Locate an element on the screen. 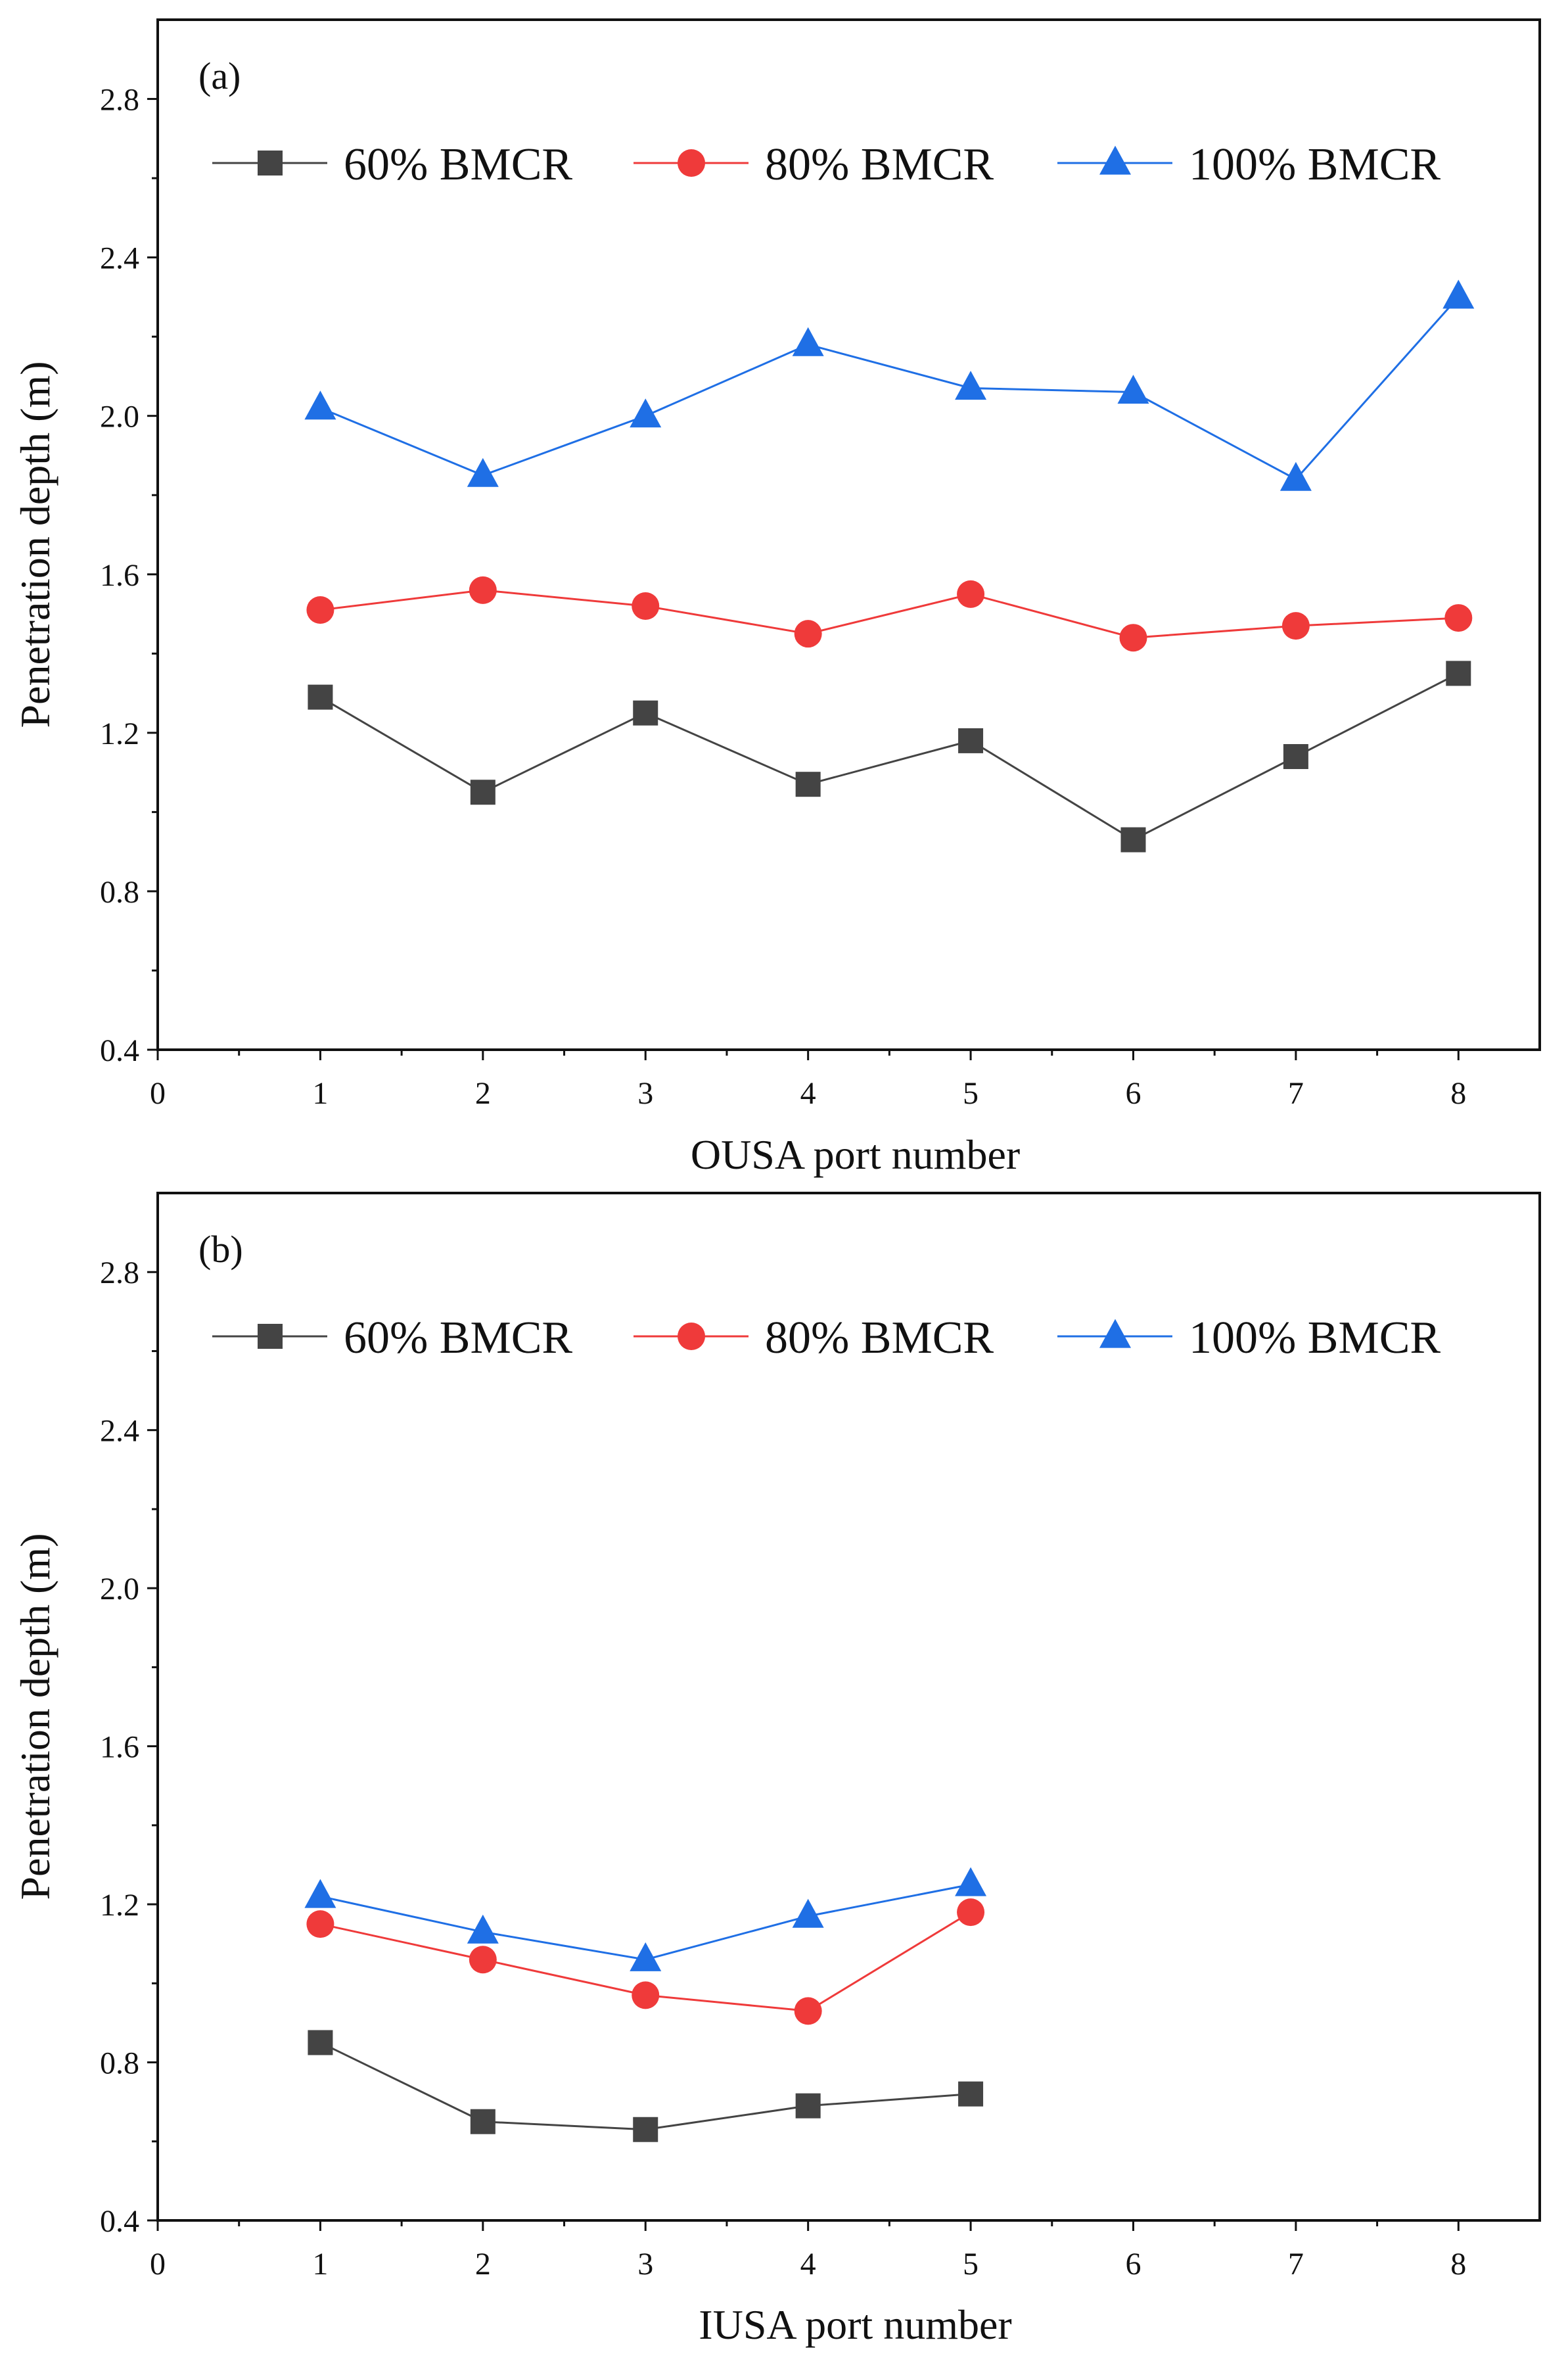  x-tick-labels: 0 1 2 3 4 5 6 7 8 is located at coordinates (808, 2264).